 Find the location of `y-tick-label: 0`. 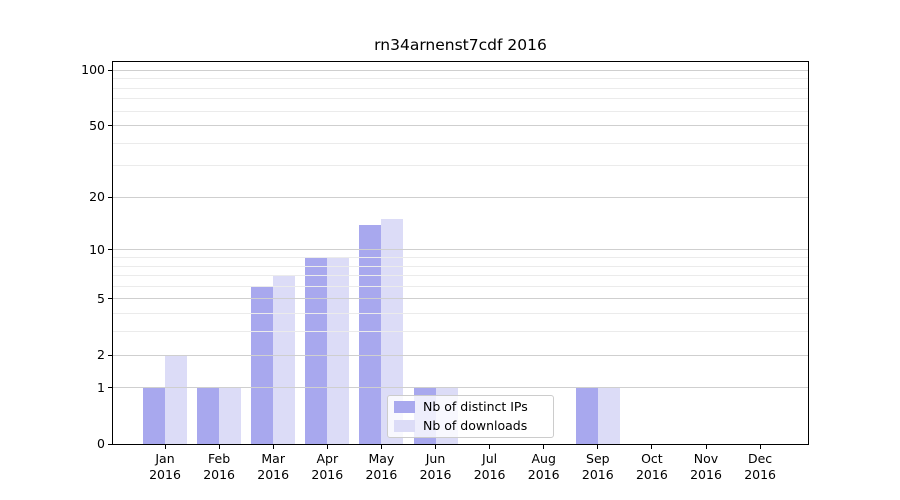

y-tick-label: 0 is located at coordinates (101, 443).